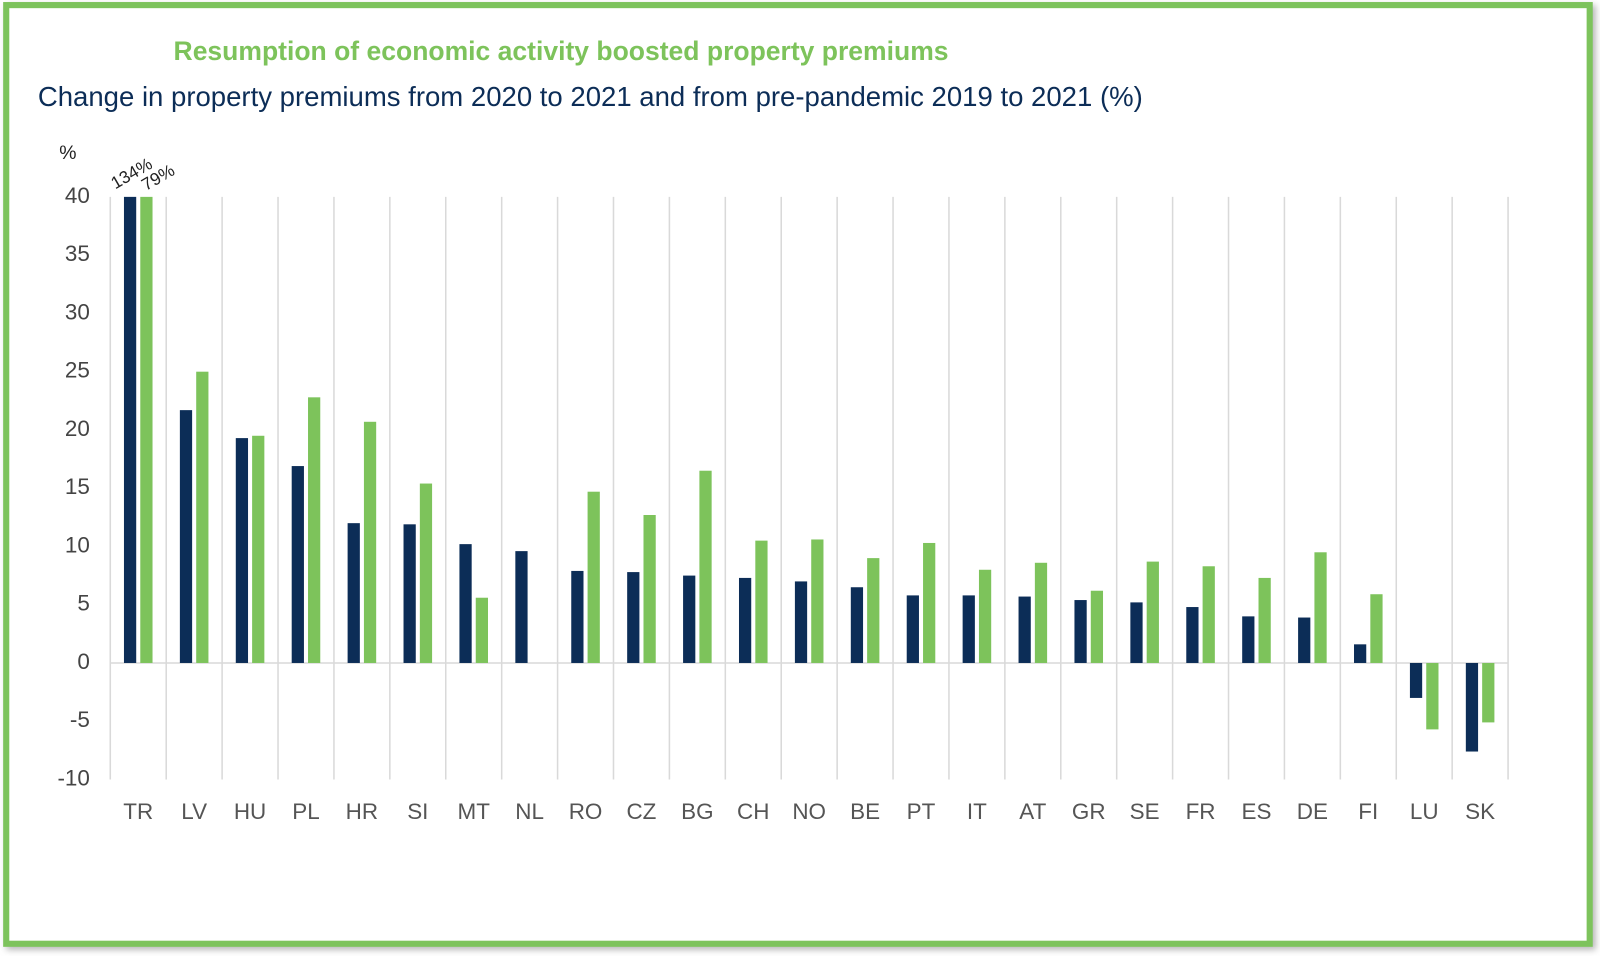 The width and height of the screenshot is (1600, 956). Describe the element at coordinates (1145, 811) in the screenshot. I see `x-tick-label: SE` at that location.